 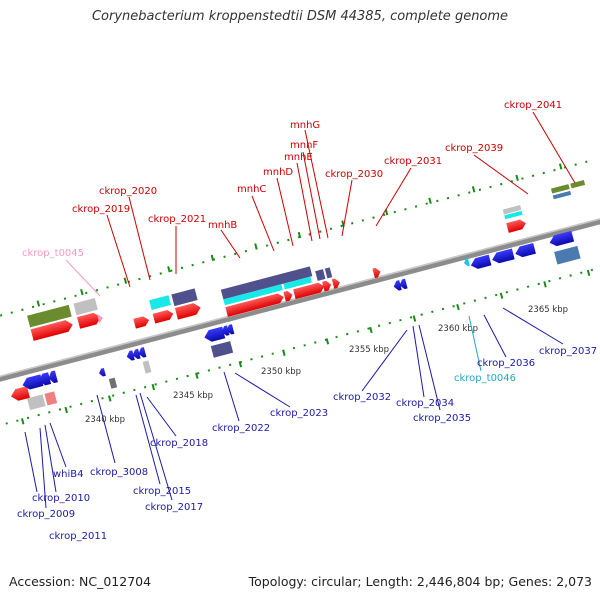 I want to click on gene-label: ckrop_2011, so click(x=78, y=536).